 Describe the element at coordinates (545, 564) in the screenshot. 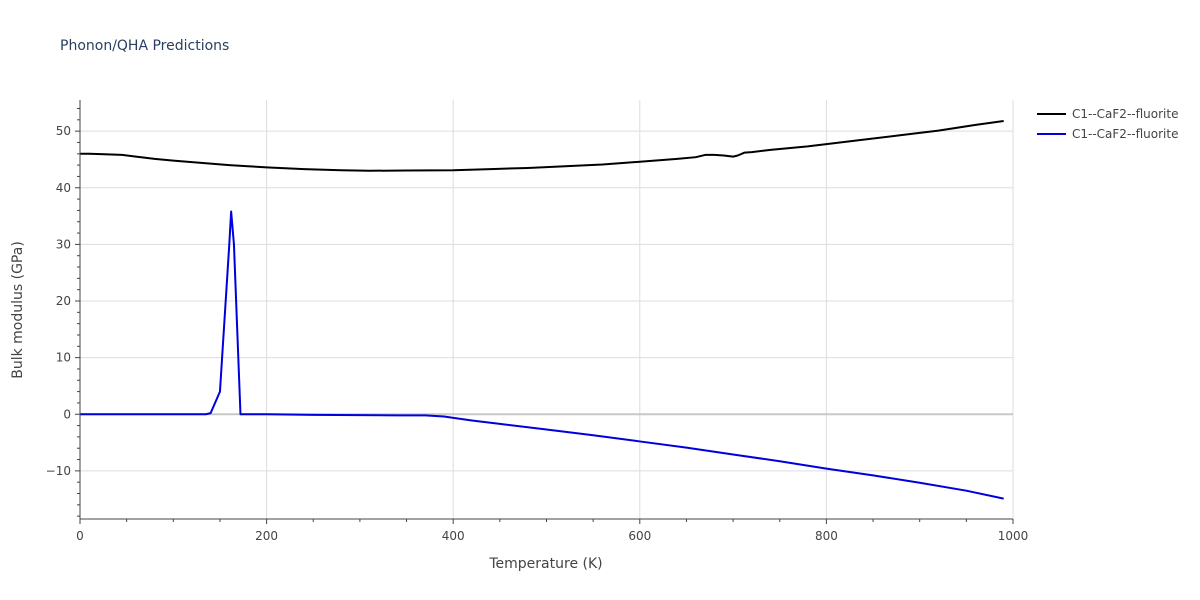

I see `x-axis-title: Temperature (K)` at that location.